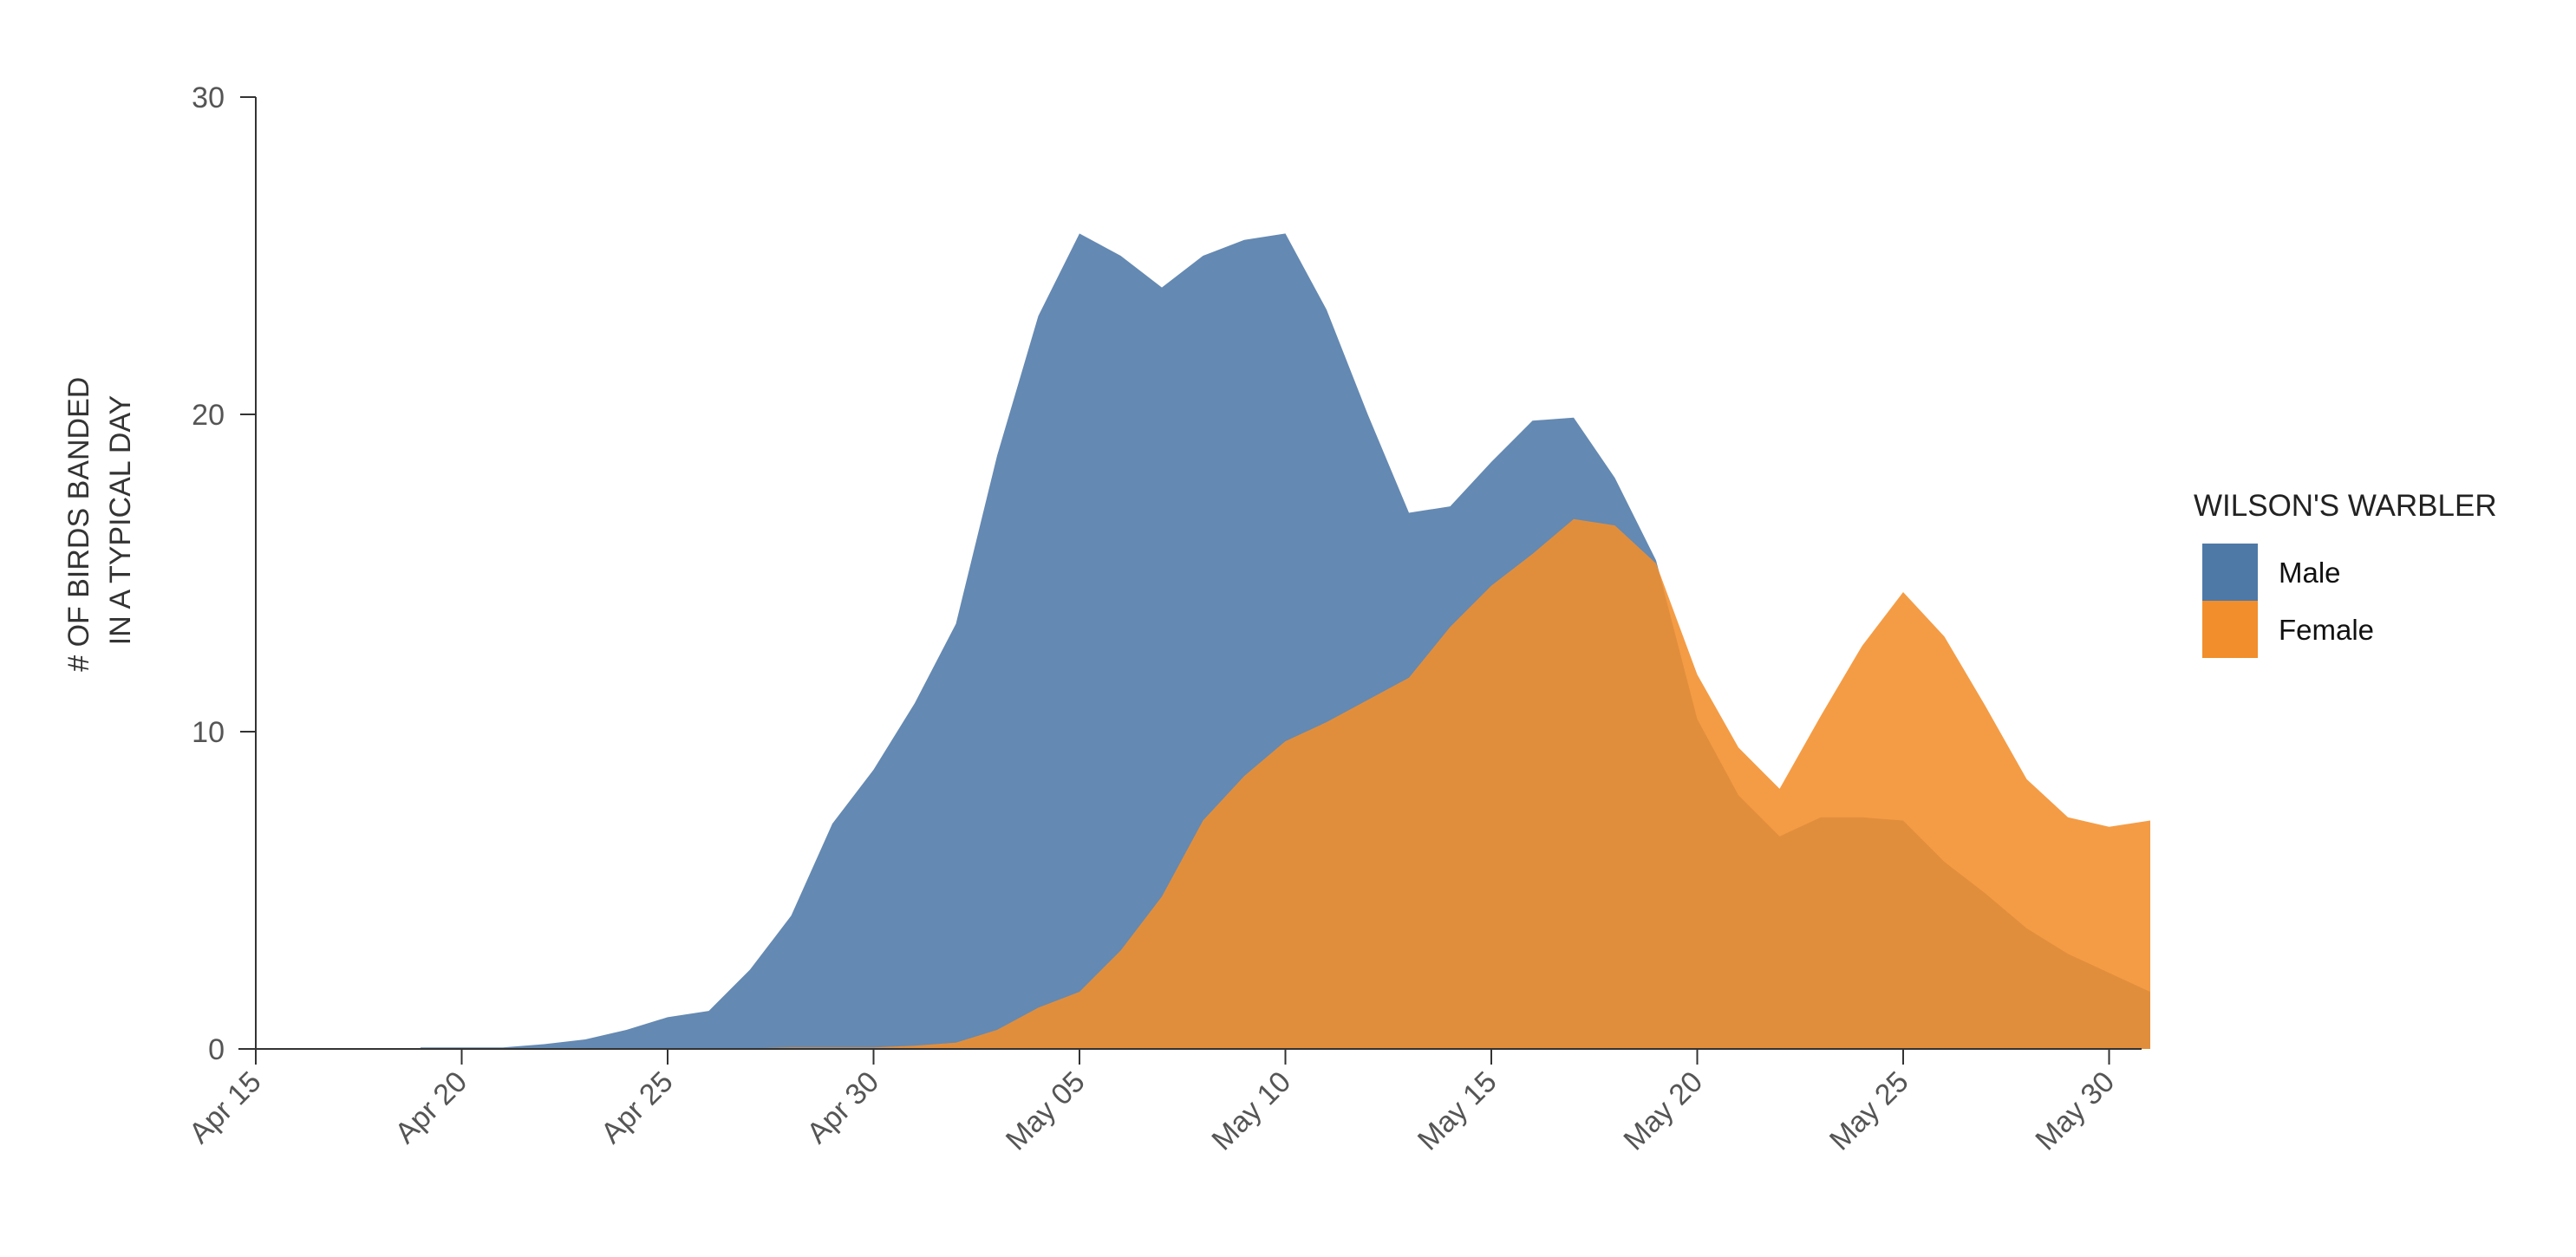  Describe the element at coordinates (120, 520) in the screenshot. I see `y-axis-label-line-2: IN A TYPICAL DAY` at that location.